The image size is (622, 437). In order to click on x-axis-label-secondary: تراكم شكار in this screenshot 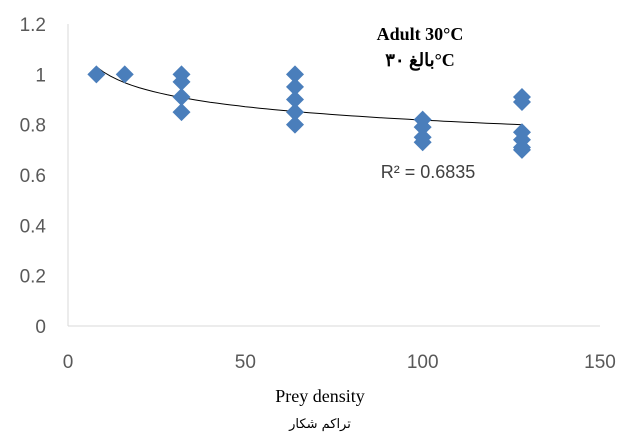, I will do `click(319, 424)`.